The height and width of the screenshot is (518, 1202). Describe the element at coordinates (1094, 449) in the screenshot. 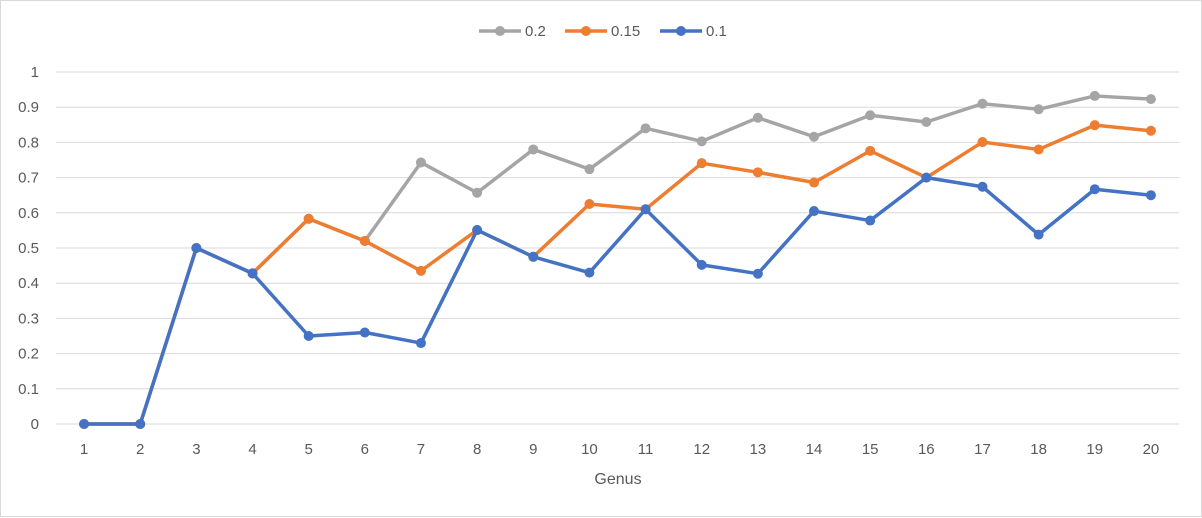

I see `x-tick-label: 19` at that location.